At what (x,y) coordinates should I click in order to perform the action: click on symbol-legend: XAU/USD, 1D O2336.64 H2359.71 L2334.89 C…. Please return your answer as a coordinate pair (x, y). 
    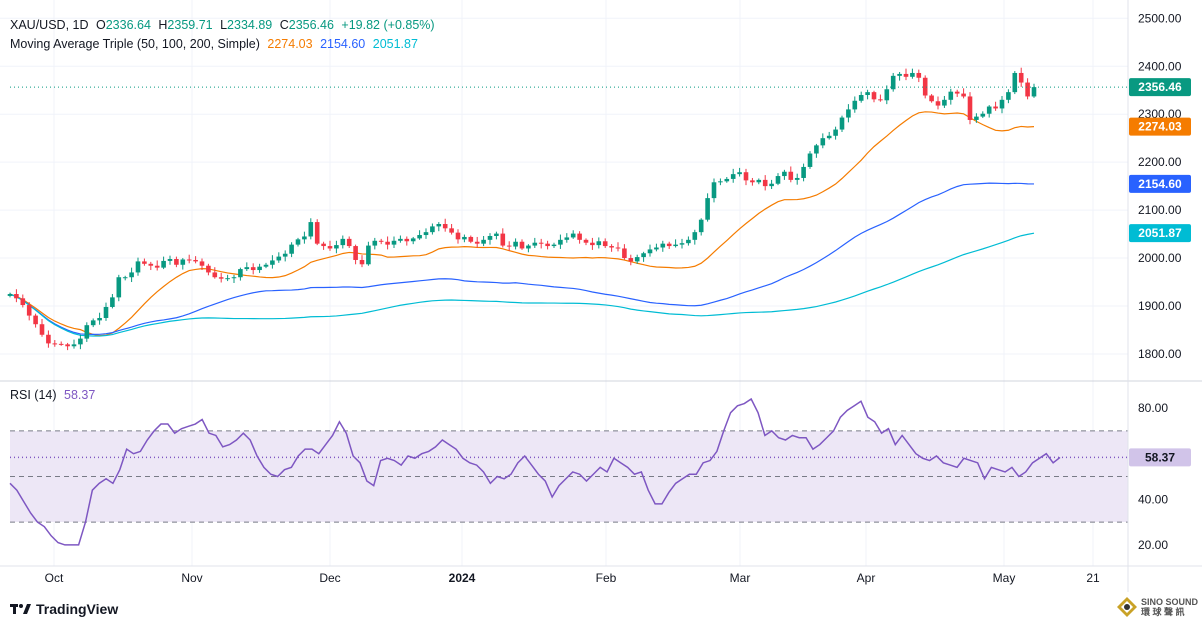
    Looking at the image, I should click on (224, 25).